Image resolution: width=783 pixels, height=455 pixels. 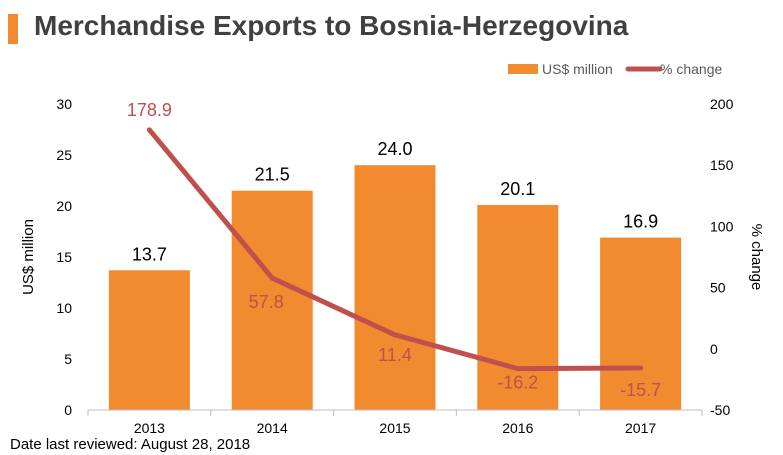 I want to click on y-tick-label: 5, so click(x=68, y=359).